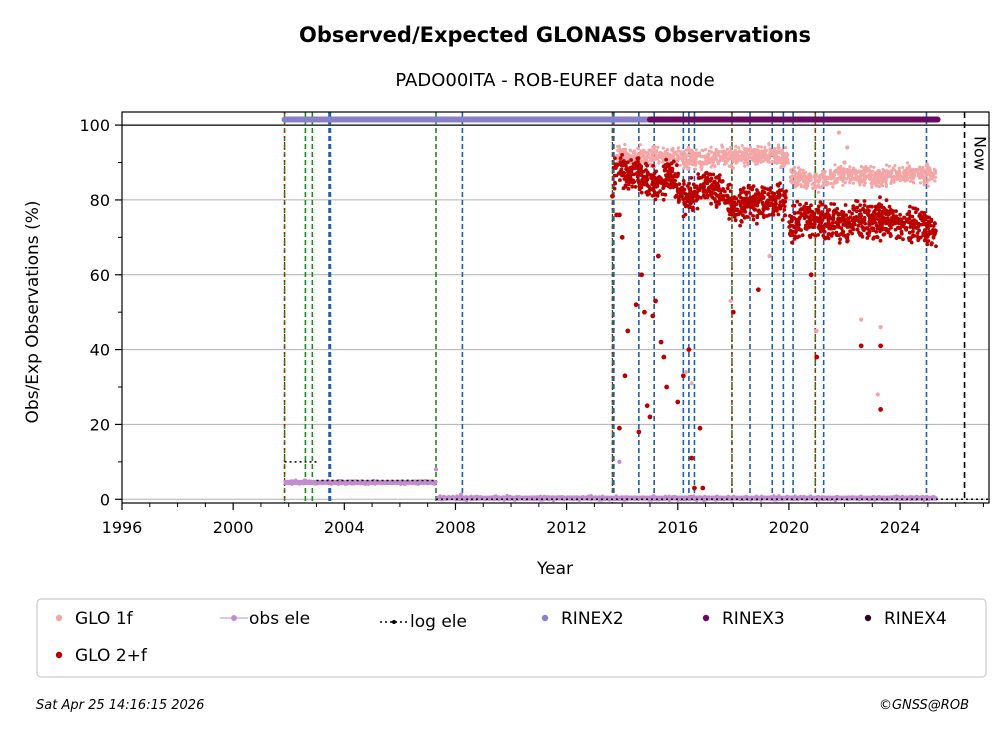 This screenshot has width=1008, height=734. What do you see at coordinates (105, 499) in the screenshot?
I see `y-tick-label: 0` at bounding box center [105, 499].